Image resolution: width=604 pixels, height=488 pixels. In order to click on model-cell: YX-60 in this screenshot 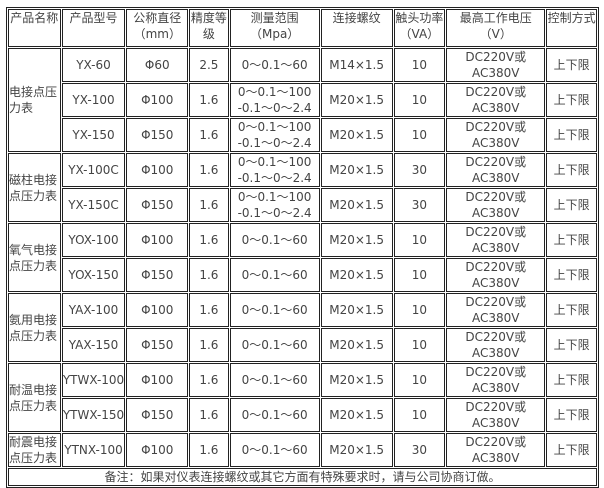, I will do `click(93, 65)`.